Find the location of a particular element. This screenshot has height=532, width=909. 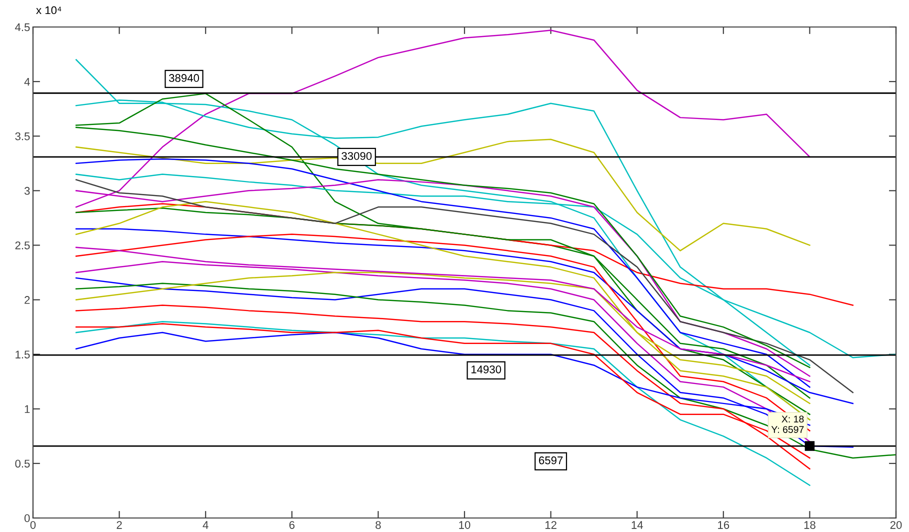

y-tick-label: 2.5 is located at coordinates (22, 245).